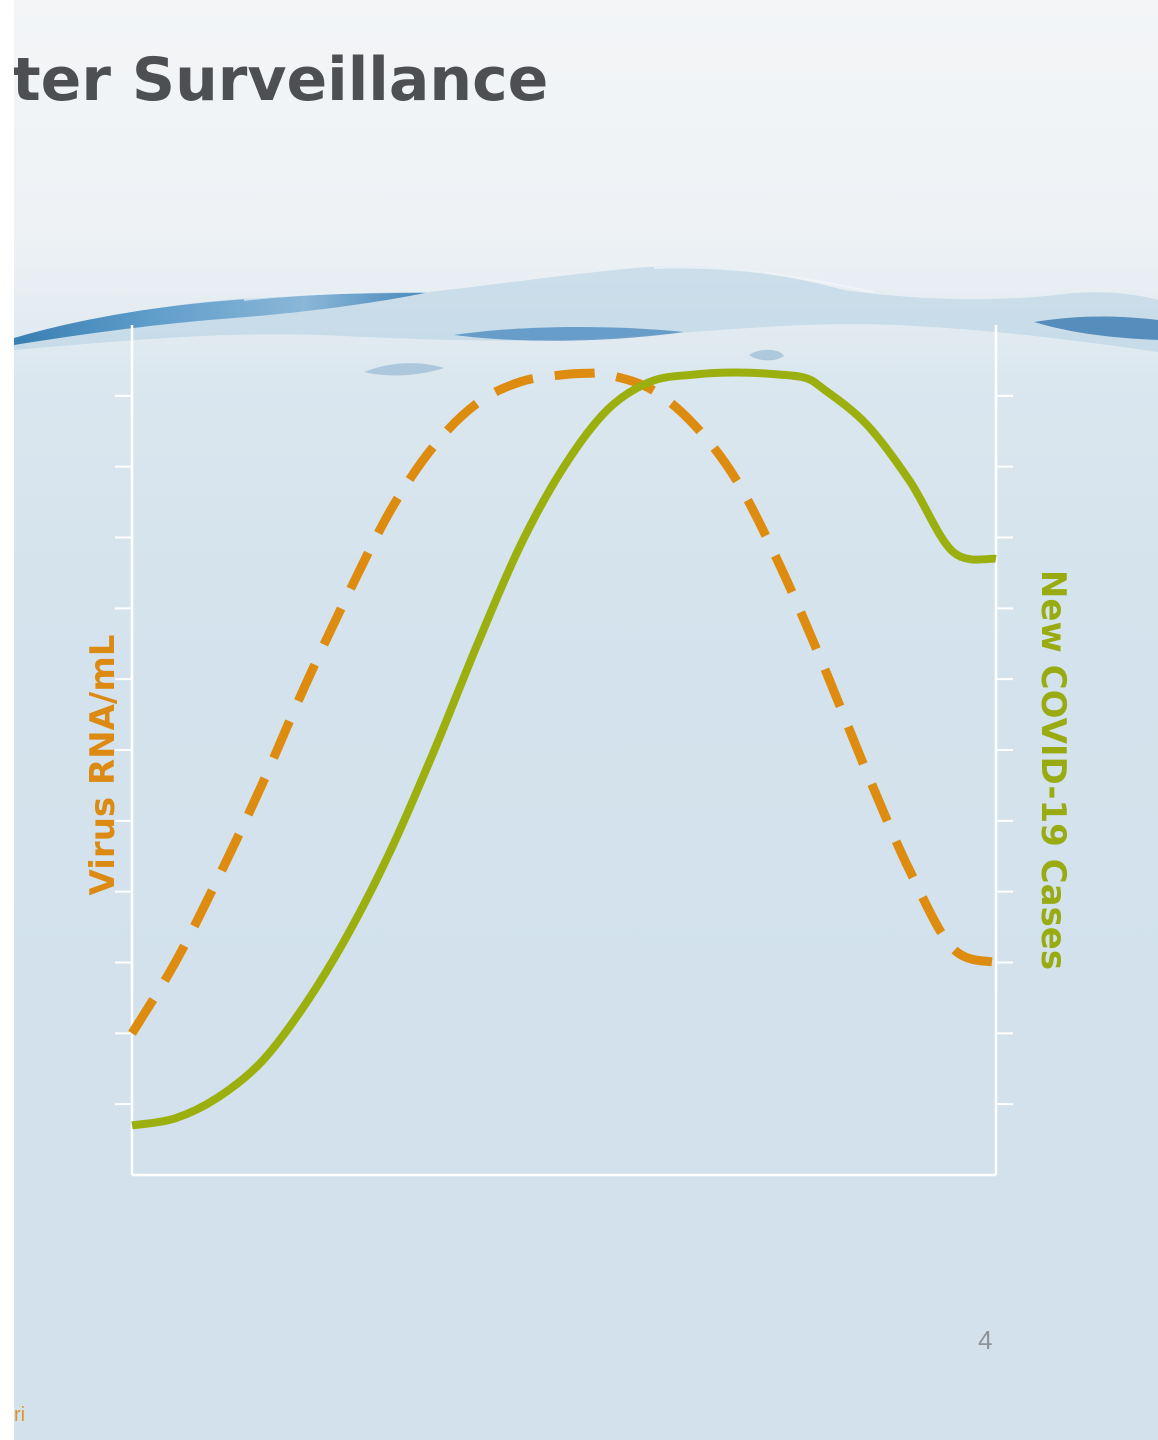 The width and height of the screenshot is (1158, 1440). What do you see at coordinates (281, 80) in the screenshot?
I see `slide-title: ter Surveillance` at bounding box center [281, 80].